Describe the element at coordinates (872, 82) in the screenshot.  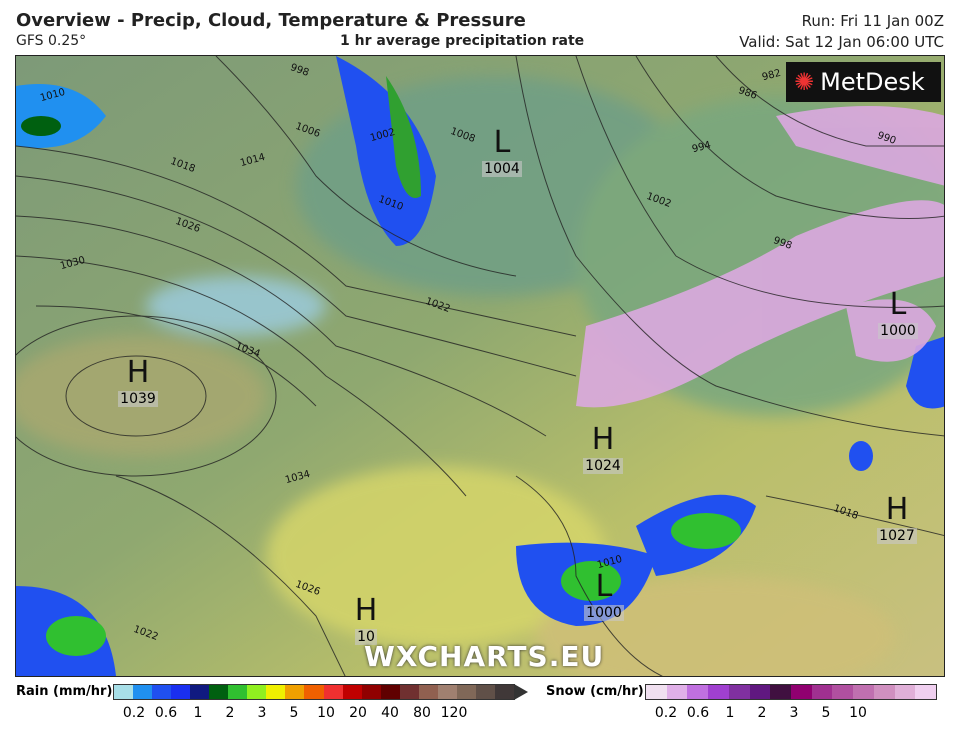
I see `logo-text: MetDesk` at that location.